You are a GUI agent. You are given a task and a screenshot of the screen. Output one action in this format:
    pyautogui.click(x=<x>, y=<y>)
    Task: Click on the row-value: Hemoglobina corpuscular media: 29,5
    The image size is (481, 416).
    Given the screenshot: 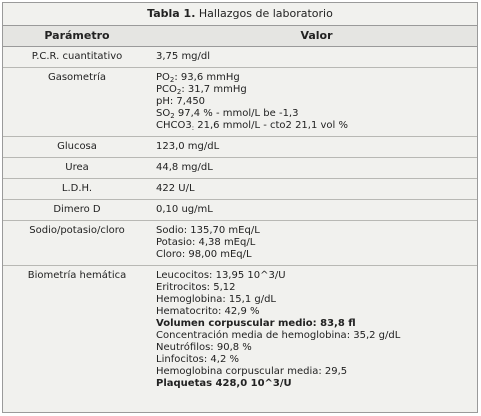 What is the action you would take?
    pyautogui.click(x=252, y=371)
    